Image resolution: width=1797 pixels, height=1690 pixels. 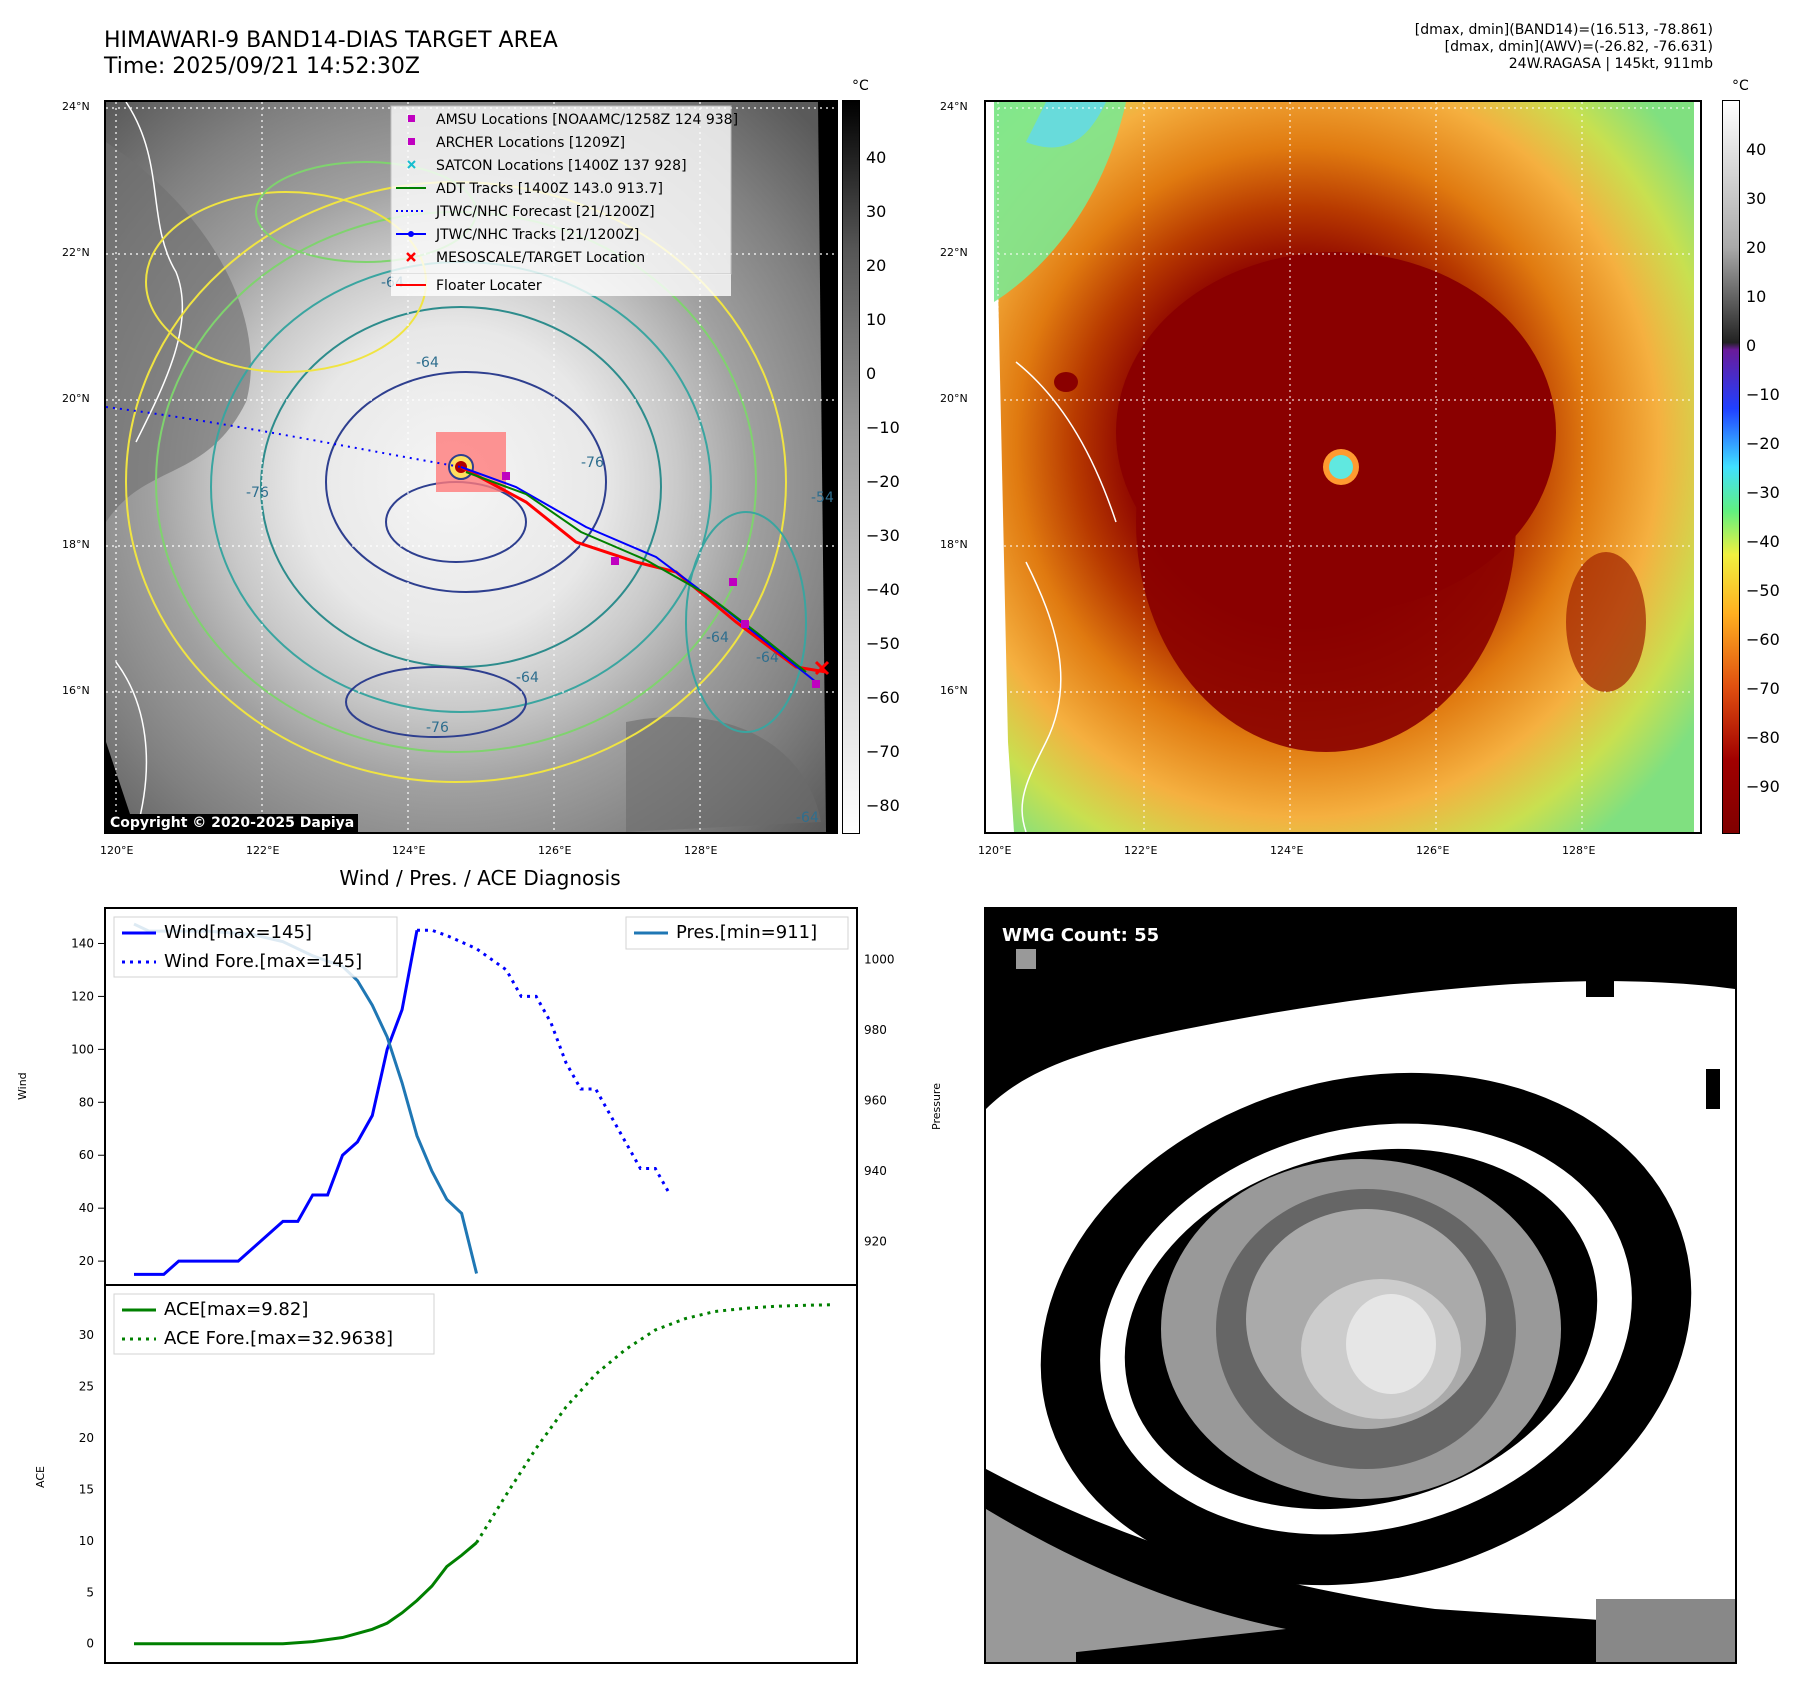 What do you see at coordinates (549, 189) in the screenshot?
I see `legend-adt: ADT Tracks [1400Z 143.0 913.7]` at bounding box center [549, 189].